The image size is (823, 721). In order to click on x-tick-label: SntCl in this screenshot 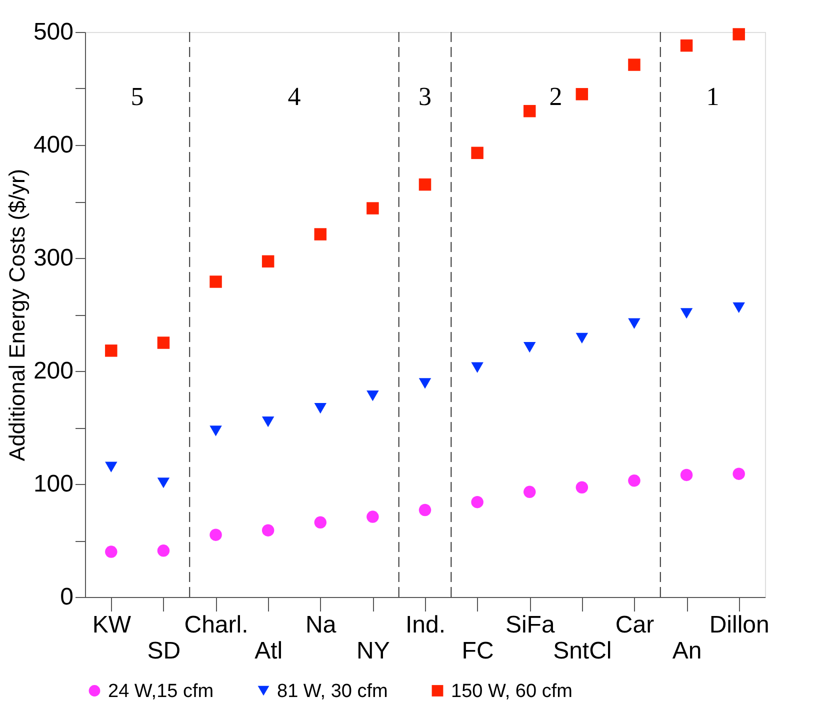, I will do `click(582, 651)`.